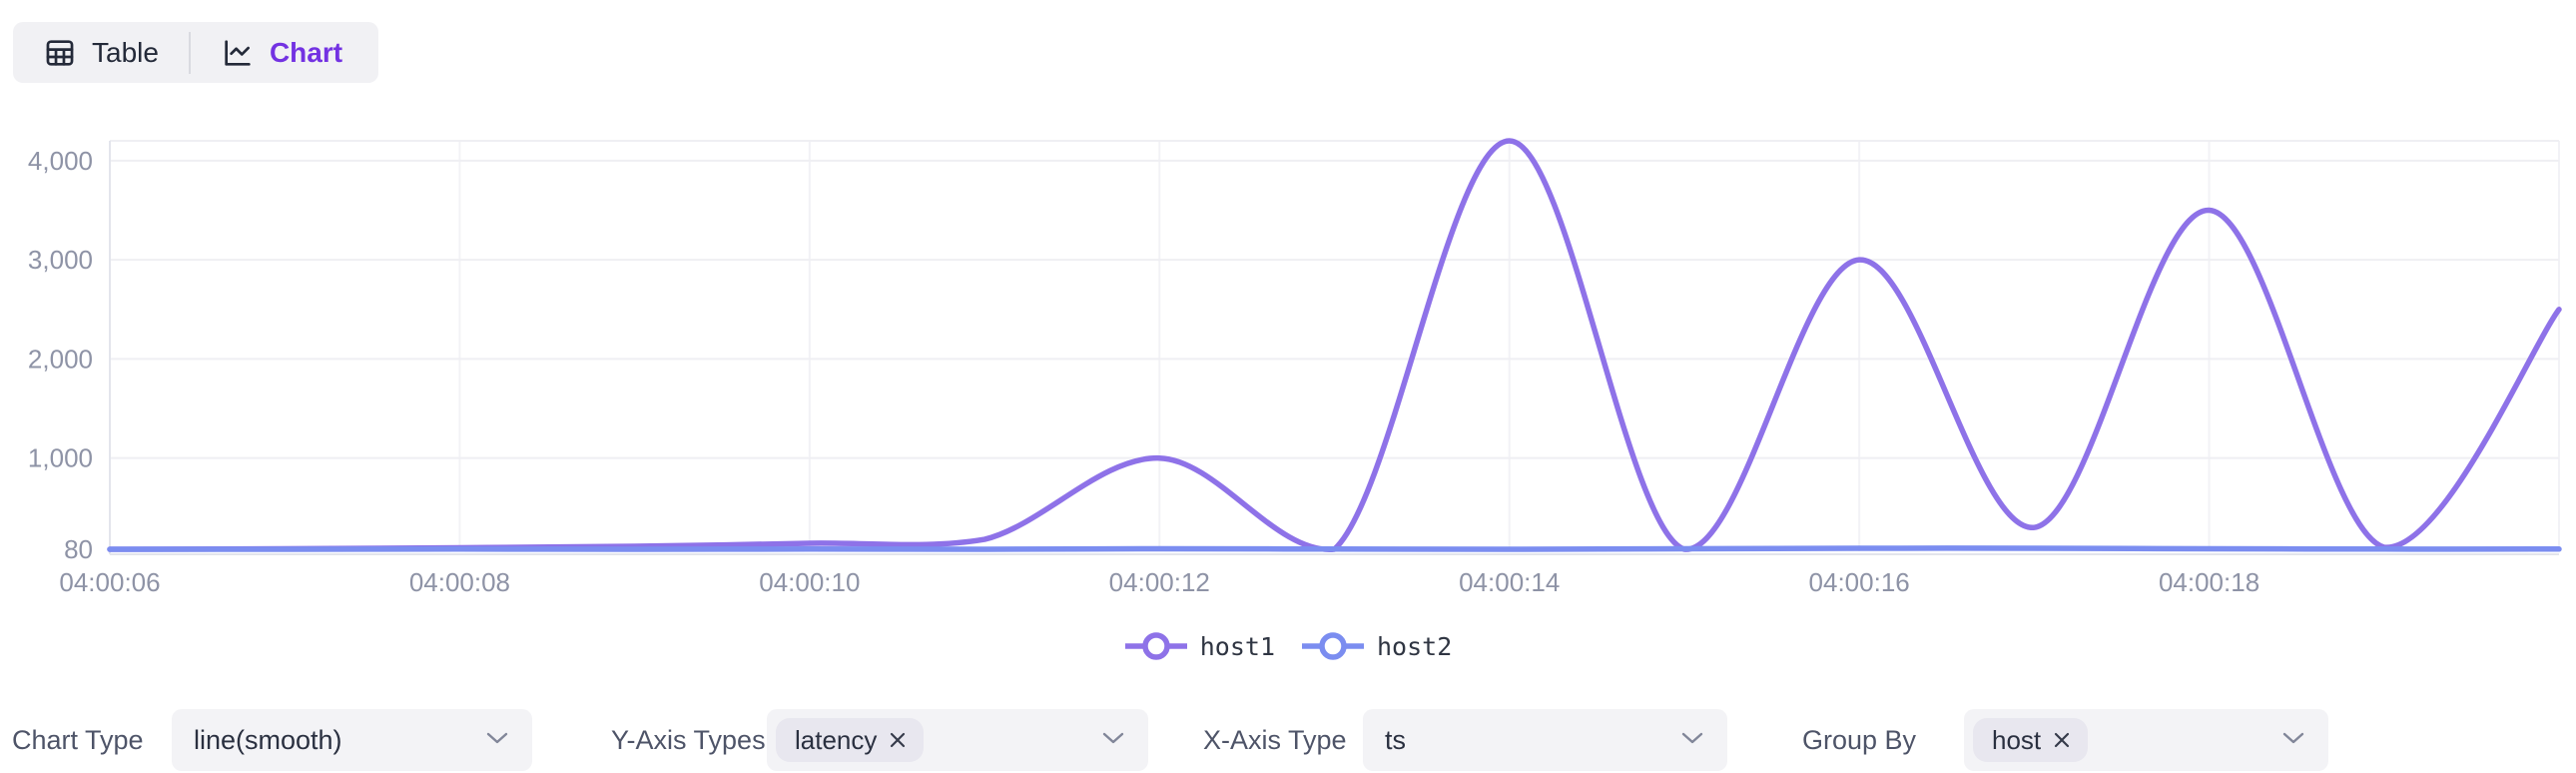 Image resolution: width=2576 pixels, height=773 pixels. I want to click on table-view-button: Table, so click(101, 53).